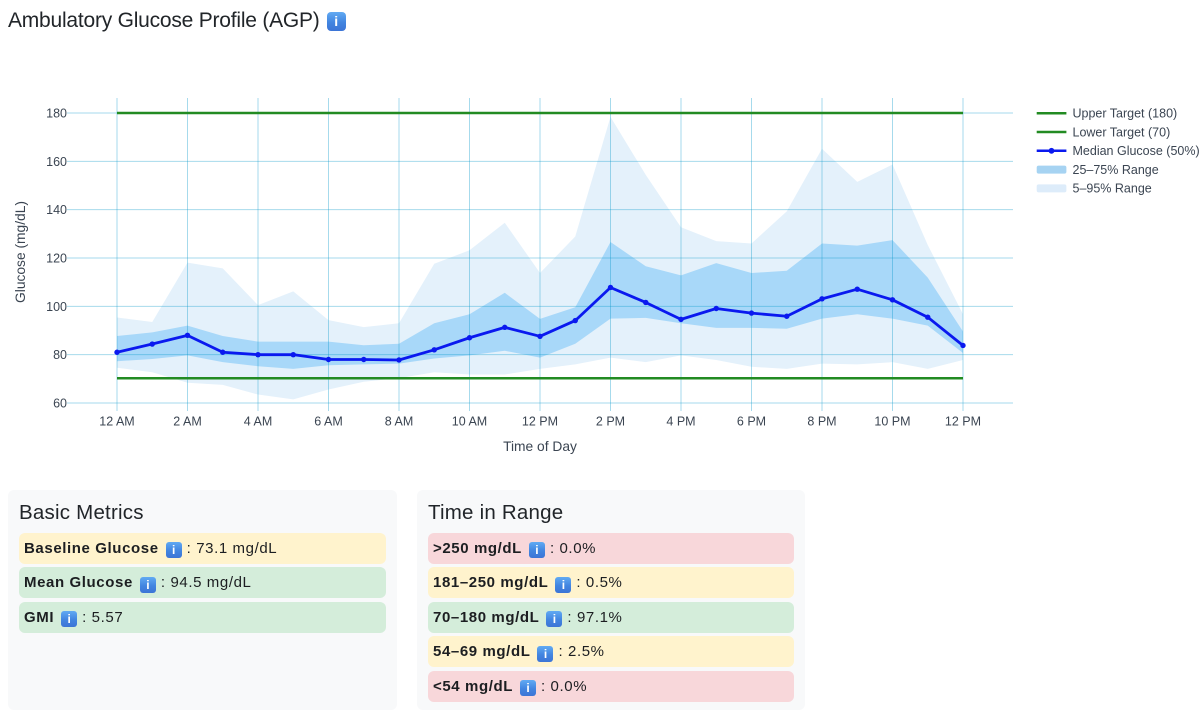  Describe the element at coordinates (892, 422) in the screenshot. I see `svg-text: 10 PM` at that location.